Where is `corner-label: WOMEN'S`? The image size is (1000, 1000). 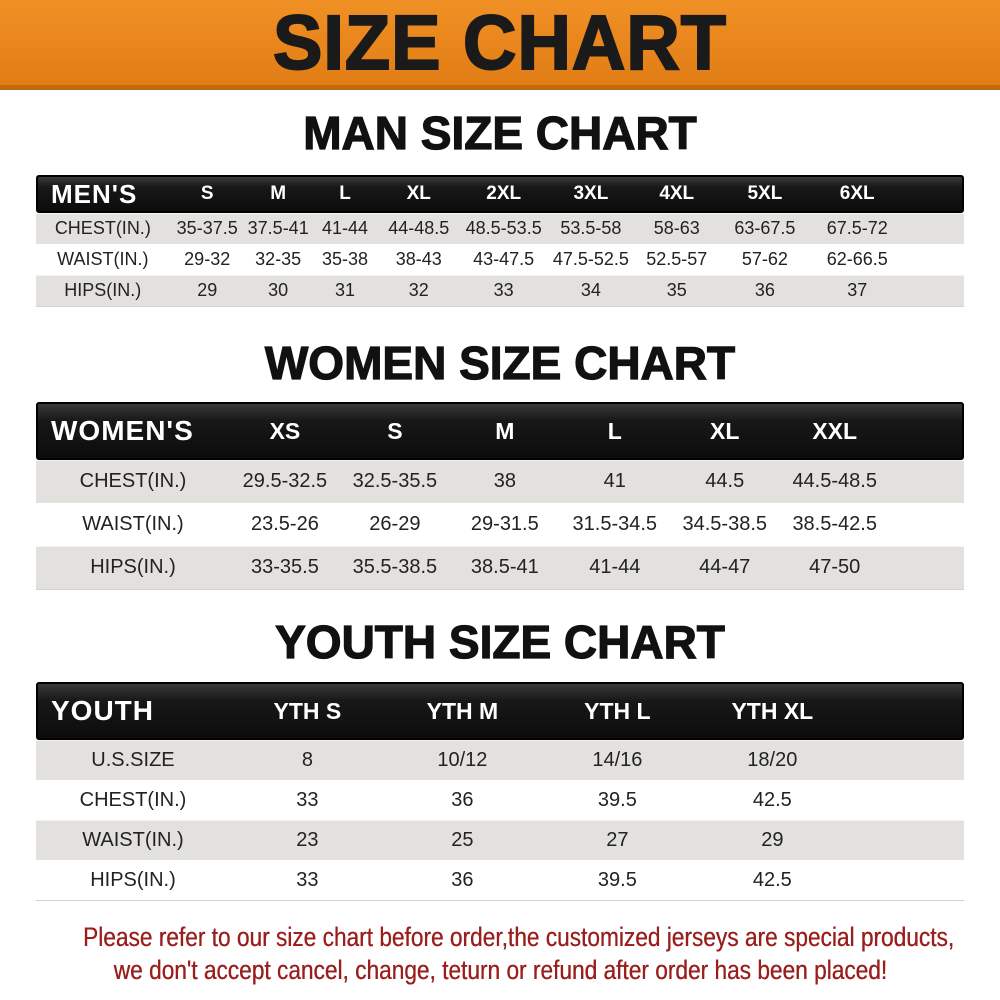
corner-label: WOMEN'S is located at coordinates (133, 431).